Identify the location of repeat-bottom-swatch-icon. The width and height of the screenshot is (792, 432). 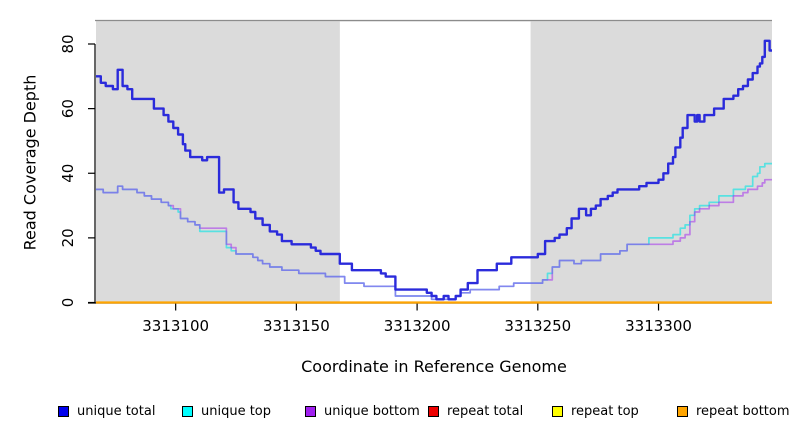
(682, 411).